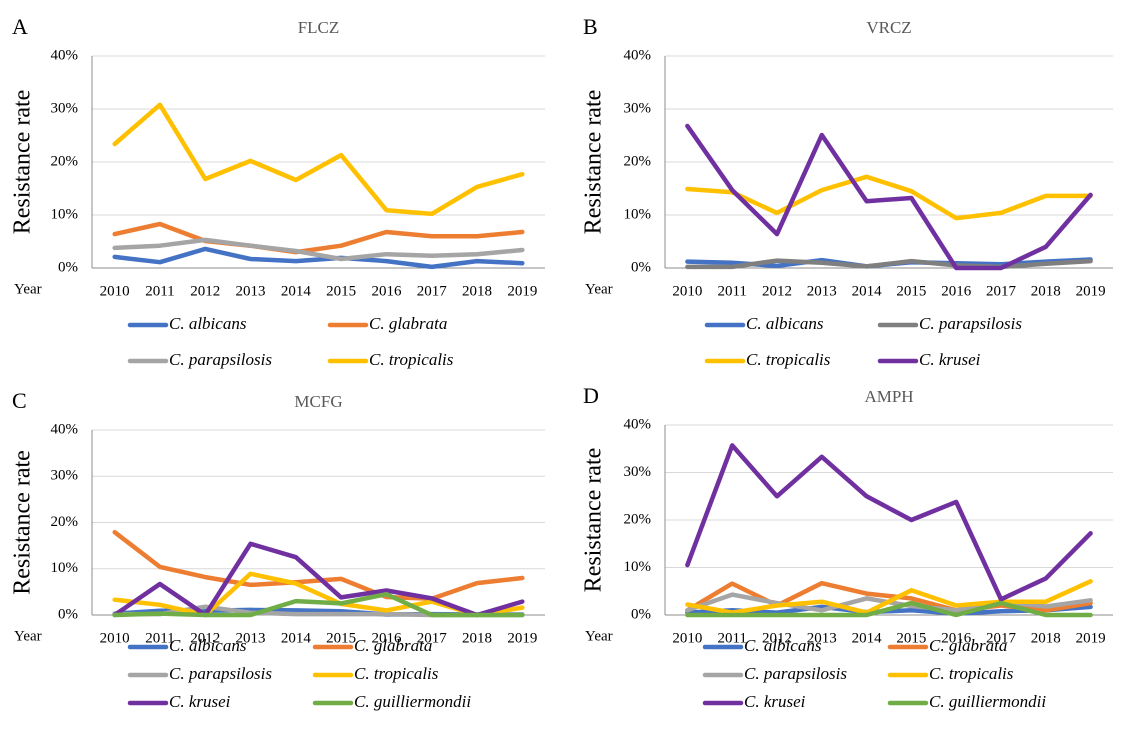  Describe the element at coordinates (591, 395) in the screenshot. I see `panel-letter: D` at that location.